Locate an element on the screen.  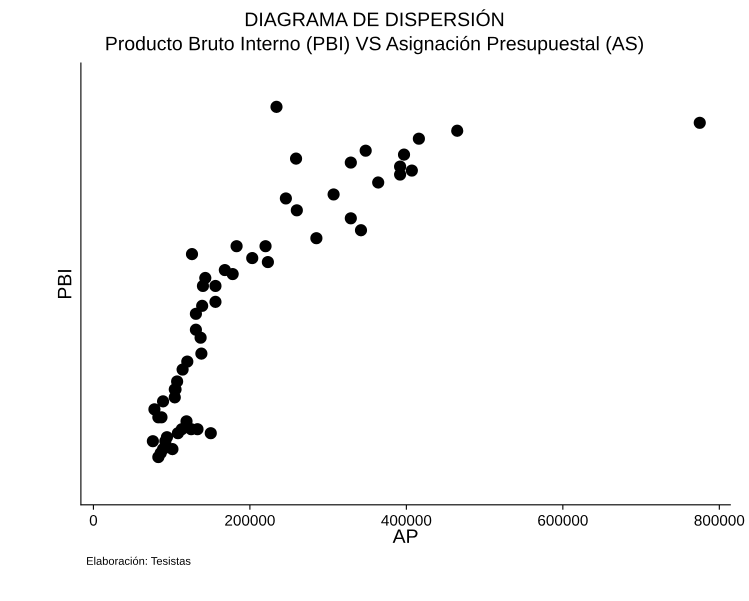
chart-subtitle: Producto Bruto Interno (PBI) VS Asignación Presupuestal (AS) is located at coordinates (374, 45).